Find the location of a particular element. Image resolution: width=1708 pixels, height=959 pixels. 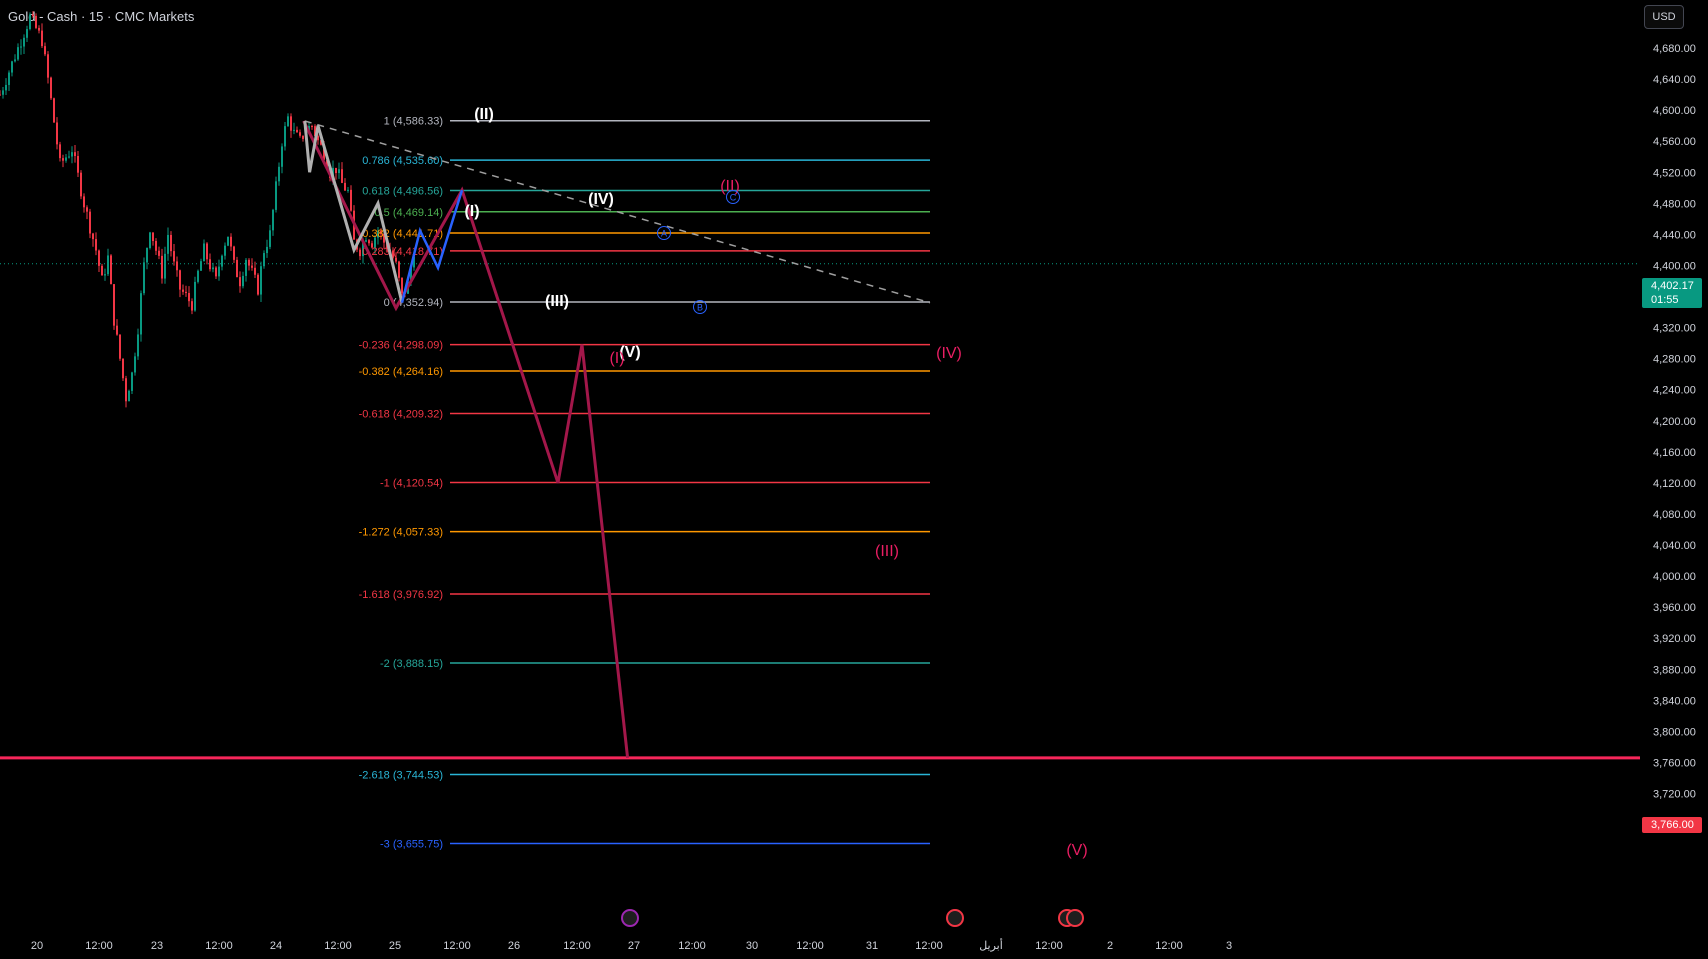

fib-level-label: -1.618 (3,976.92) is located at coordinates (401, 595).